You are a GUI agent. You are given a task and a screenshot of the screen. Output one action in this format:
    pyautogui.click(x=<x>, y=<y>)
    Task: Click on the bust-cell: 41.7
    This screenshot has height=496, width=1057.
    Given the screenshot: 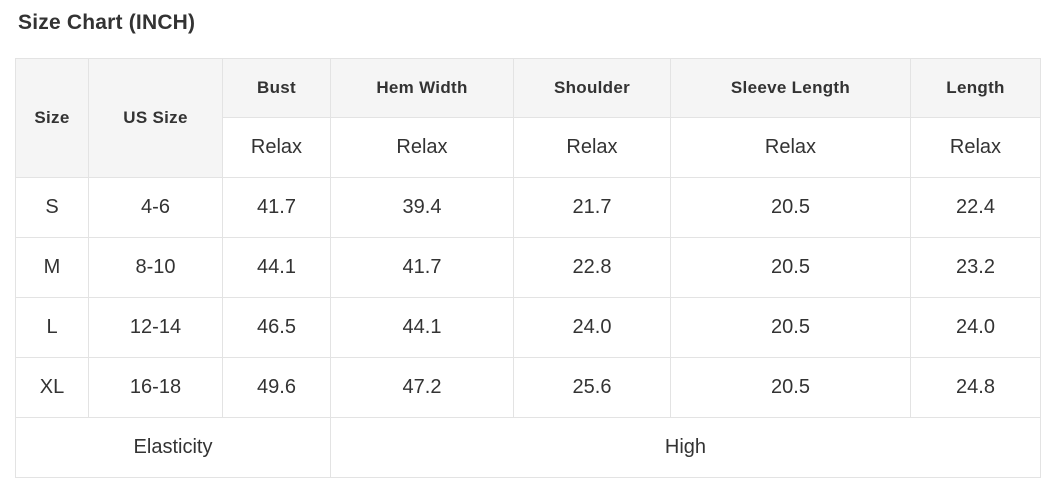 What is the action you would take?
    pyautogui.click(x=276, y=207)
    